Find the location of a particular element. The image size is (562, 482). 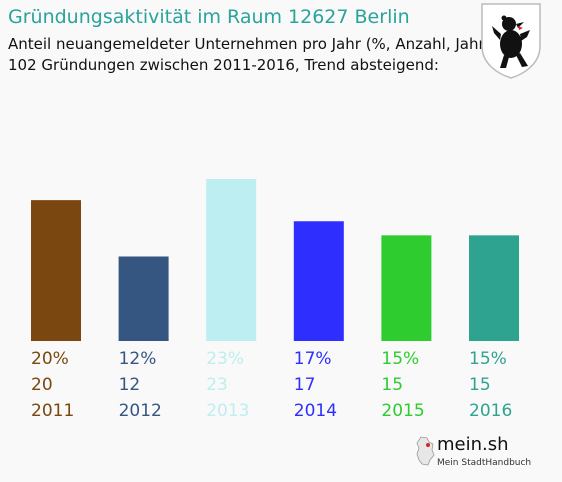

chart-title: Gründungsaktivität im Raum 12627 Berlin is located at coordinates (209, 17).